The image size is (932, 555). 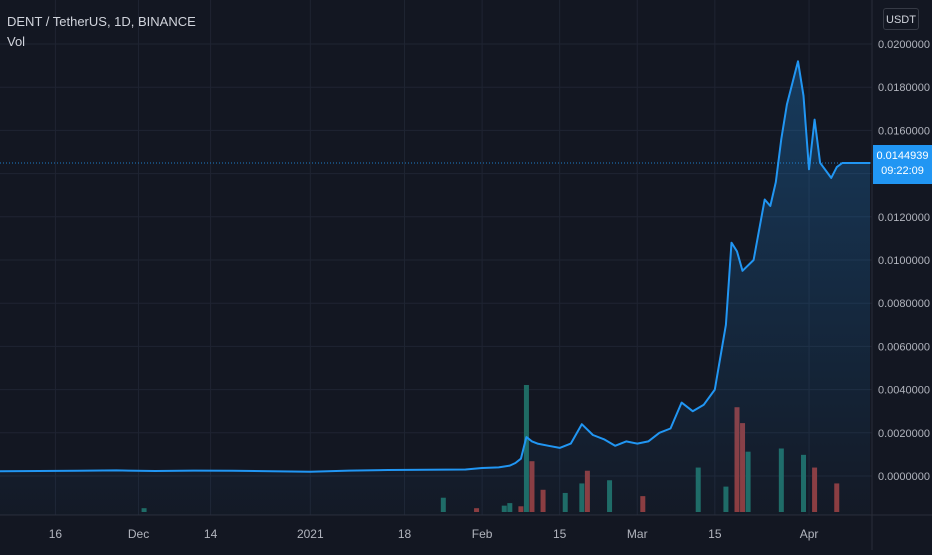 I want to click on x-tick-label: 18, so click(x=405, y=534).